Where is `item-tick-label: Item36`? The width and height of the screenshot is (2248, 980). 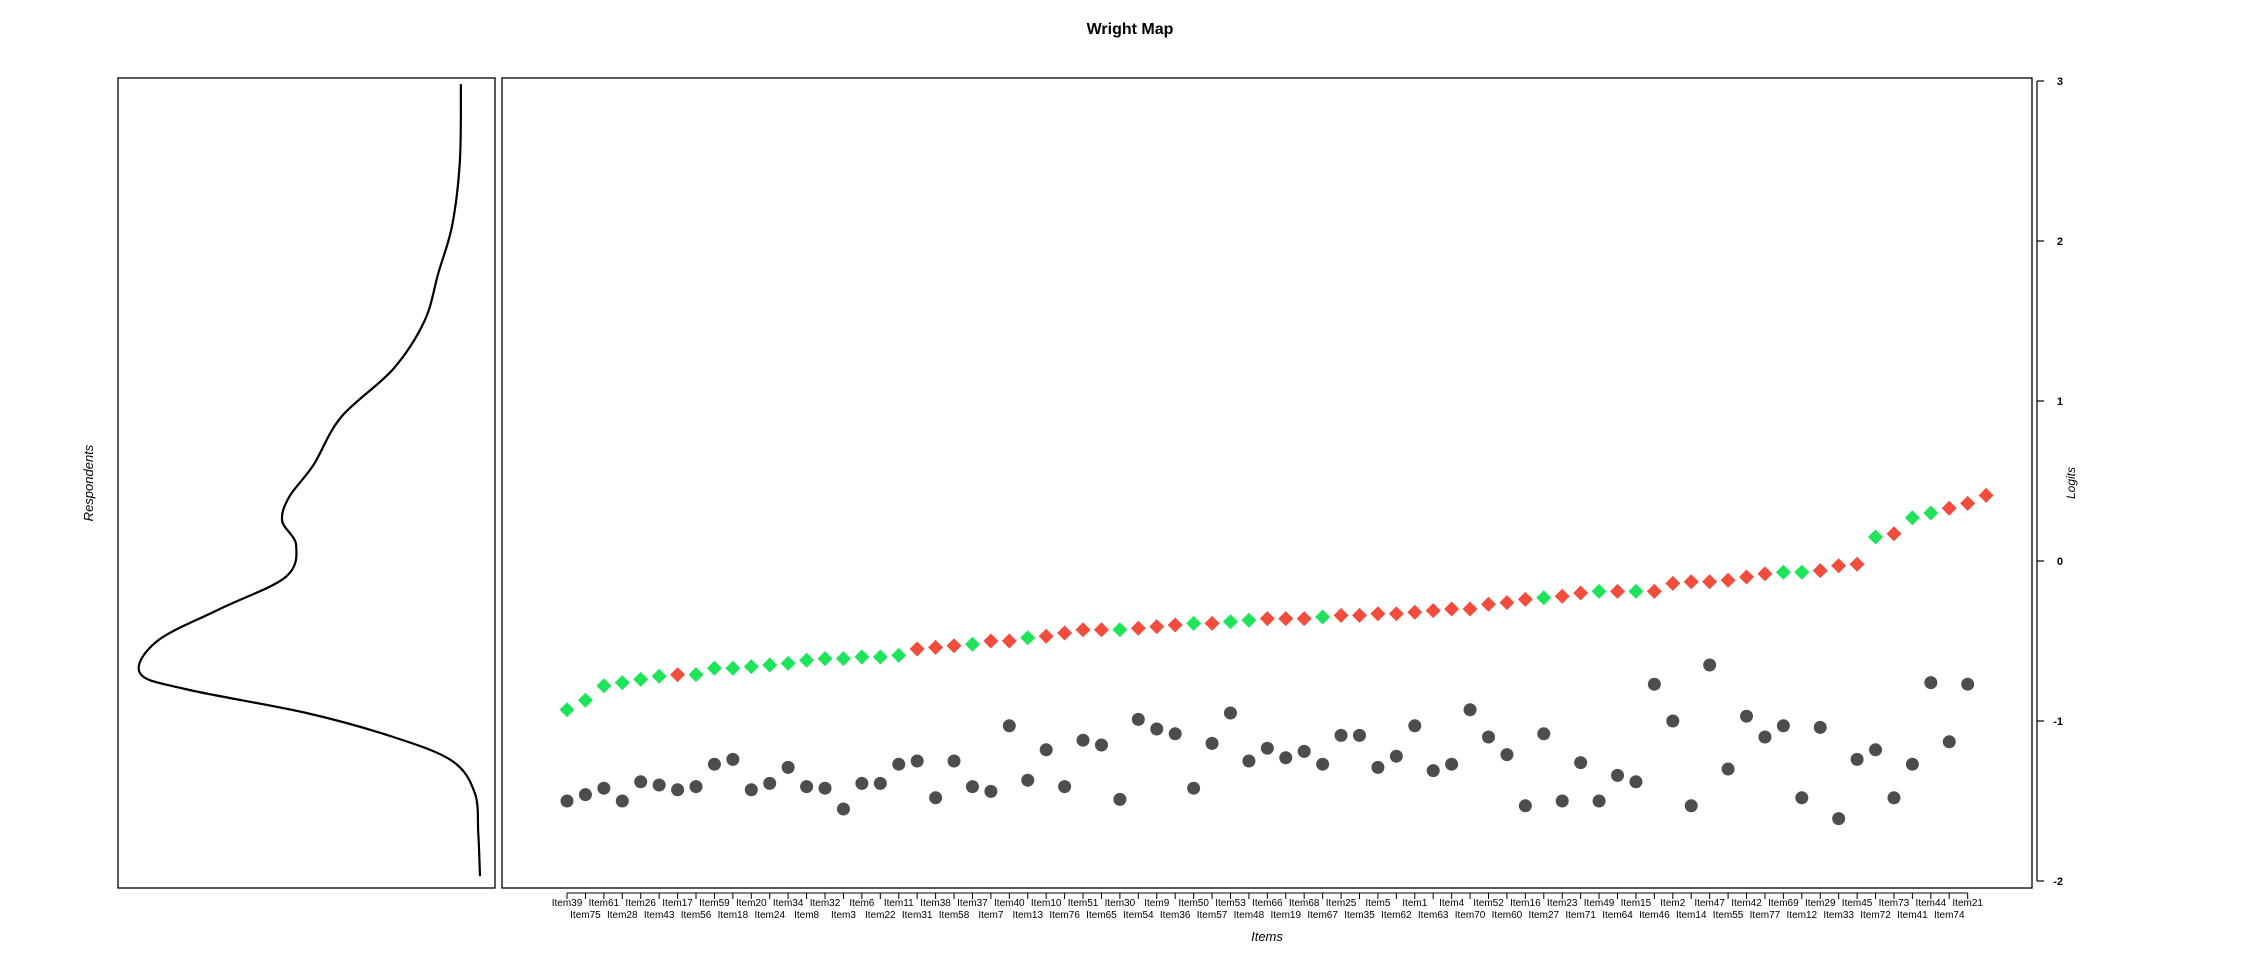
item-tick-label: Item36 is located at coordinates (1175, 915).